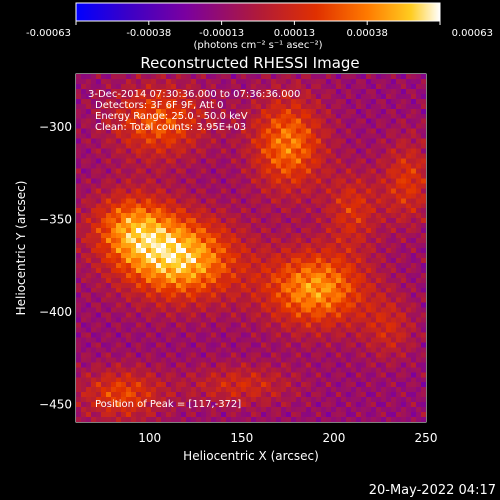 This screenshot has height=500, width=500. I want to click on x-axis-label: Heliocentric X (arcsec), so click(251, 456).